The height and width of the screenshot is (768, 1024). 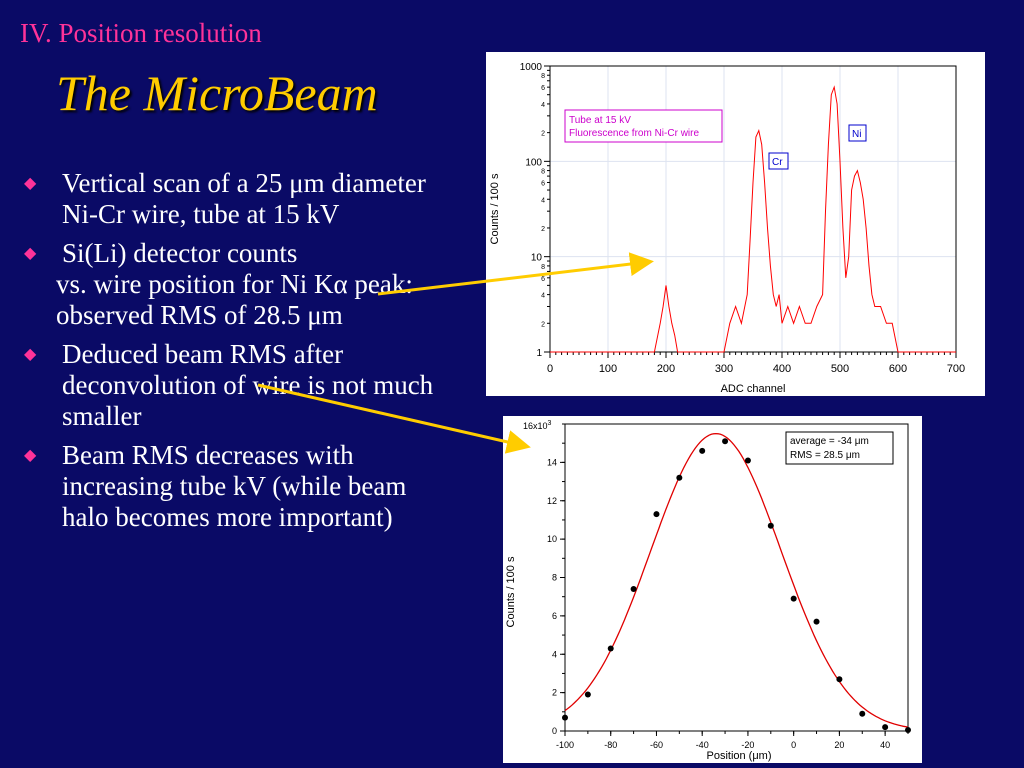 I want to click on spectrum-y-tick-label: 1, so click(x=539, y=353).